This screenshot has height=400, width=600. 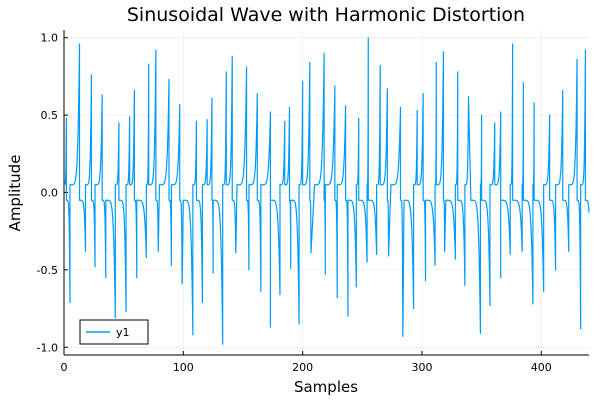 What do you see at coordinates (47, 270) in the screenshot?
I see `y-tick-label-1: -0.5` at bounding box center [47, 270].